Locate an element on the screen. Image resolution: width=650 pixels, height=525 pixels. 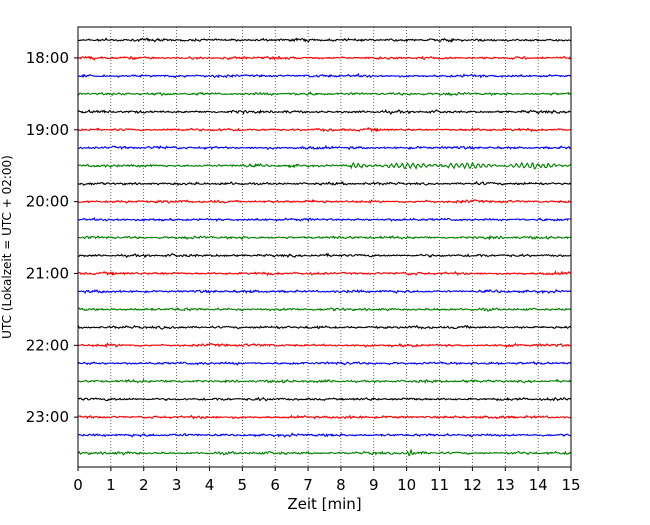
x-axis-ticks: 0 1 2 3 4 5 6 7 8 9 10 11 12 13 14 15 is located at coordinates (327, 480).